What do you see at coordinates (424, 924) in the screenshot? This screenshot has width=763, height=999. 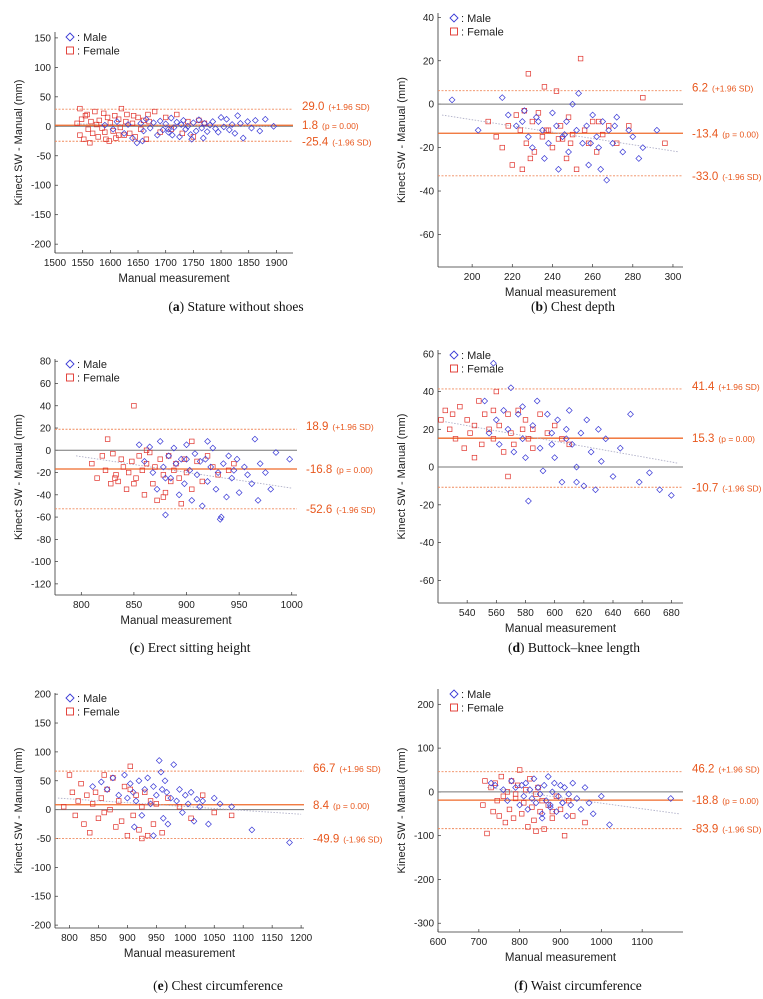 I see `y-tick-label: -300` at bounding box center [424, 924].